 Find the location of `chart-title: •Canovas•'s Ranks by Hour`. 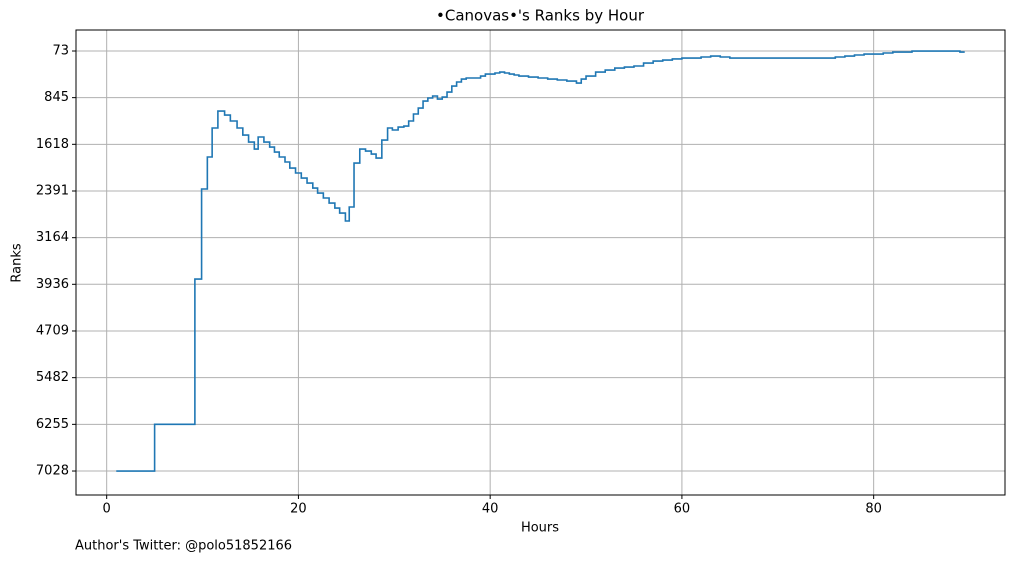

chart-title: •Canovas•'s Ranks by Hour is located at coordinates (540, 16).